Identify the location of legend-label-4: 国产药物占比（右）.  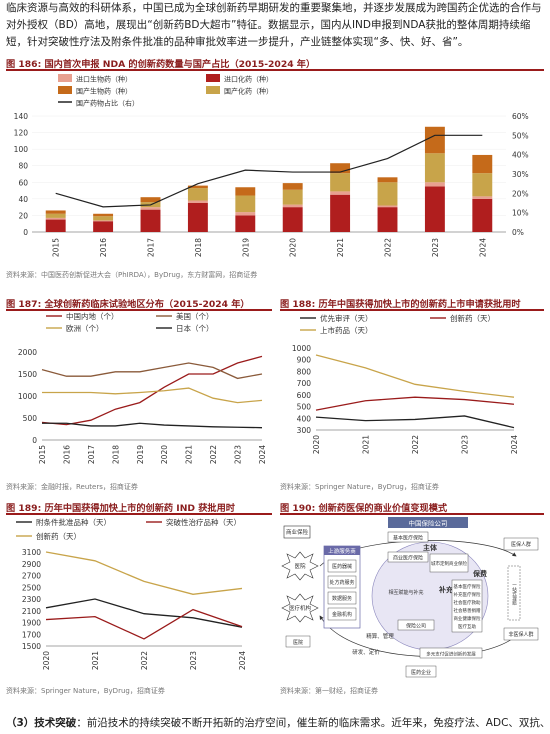
(107, 103).